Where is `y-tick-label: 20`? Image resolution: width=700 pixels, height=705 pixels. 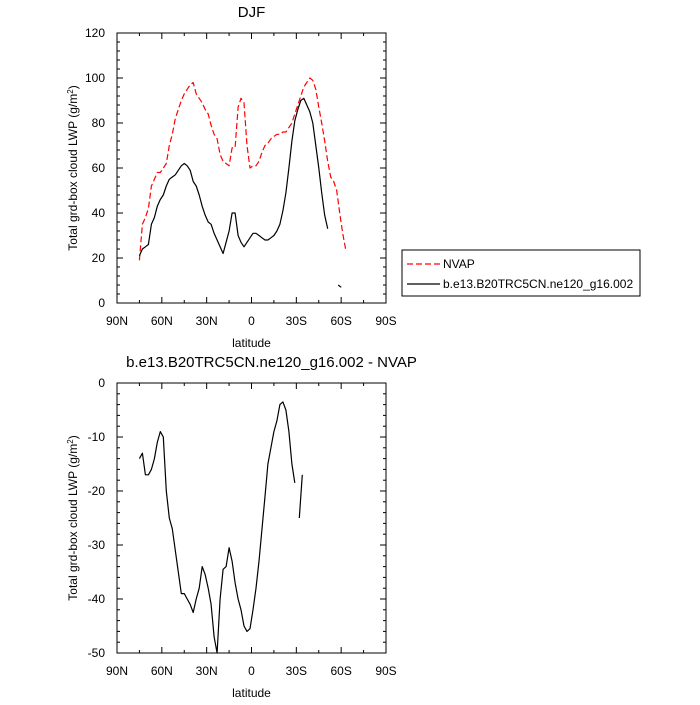 y-tick-label: 20 is located at coordinates (99, 258).